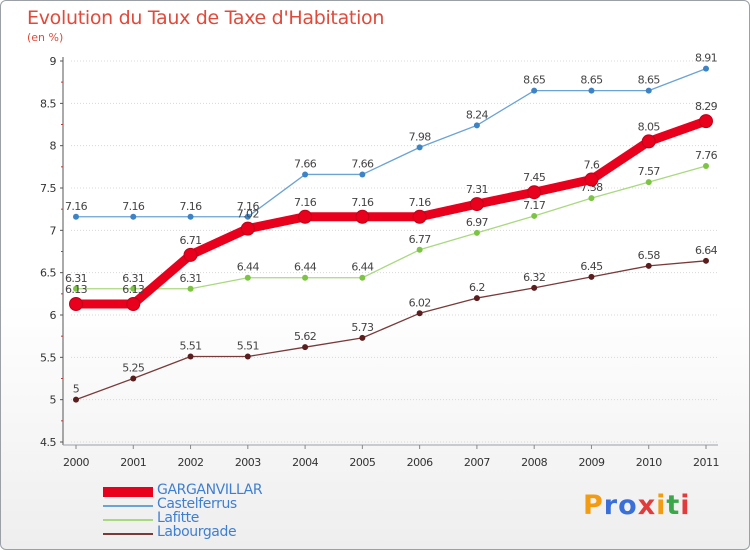  Describe the element at coordinates (706, 155) in the screenshot. I see `data-label: 7.76` at that location.